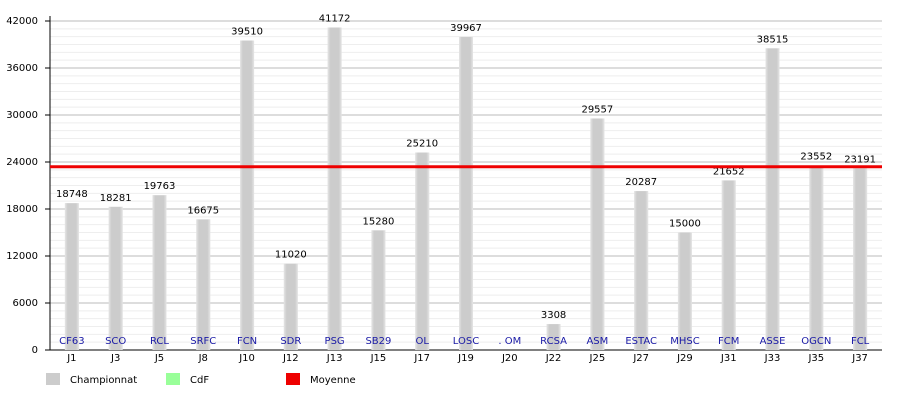 This screenshot has width=900, height=400. What do you see at coordinates (553, 315) in the screenshot?
I see `value-label: 3308` at bounding box center [553, 315].